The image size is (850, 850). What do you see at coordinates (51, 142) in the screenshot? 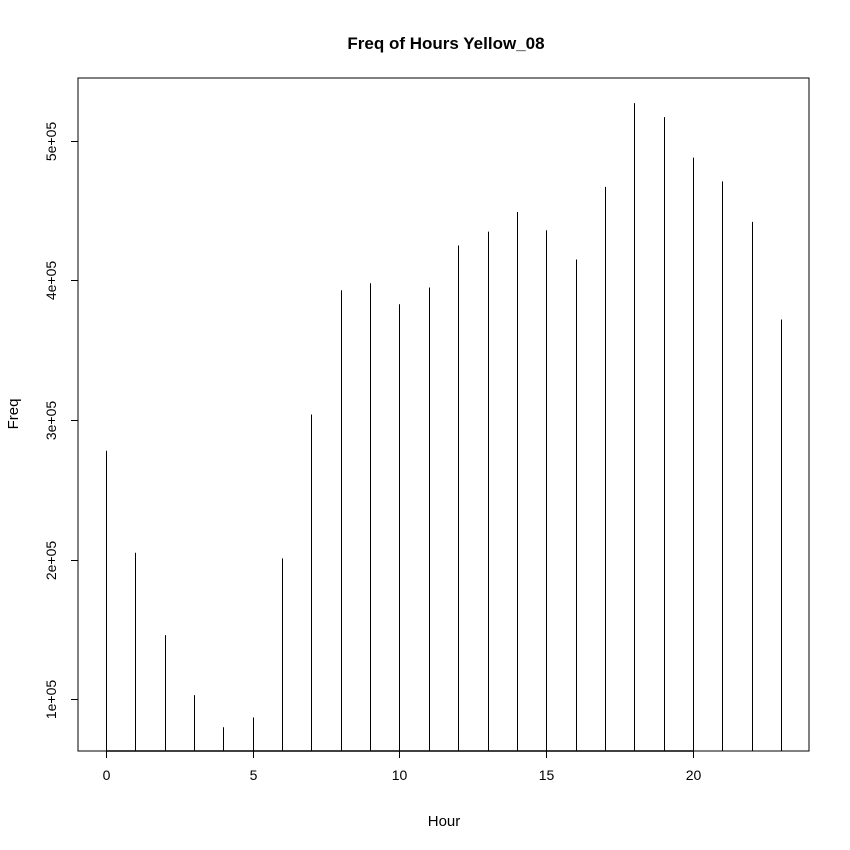
I see `y-tick-label: 5e+05` at bounding box center [51, 142].